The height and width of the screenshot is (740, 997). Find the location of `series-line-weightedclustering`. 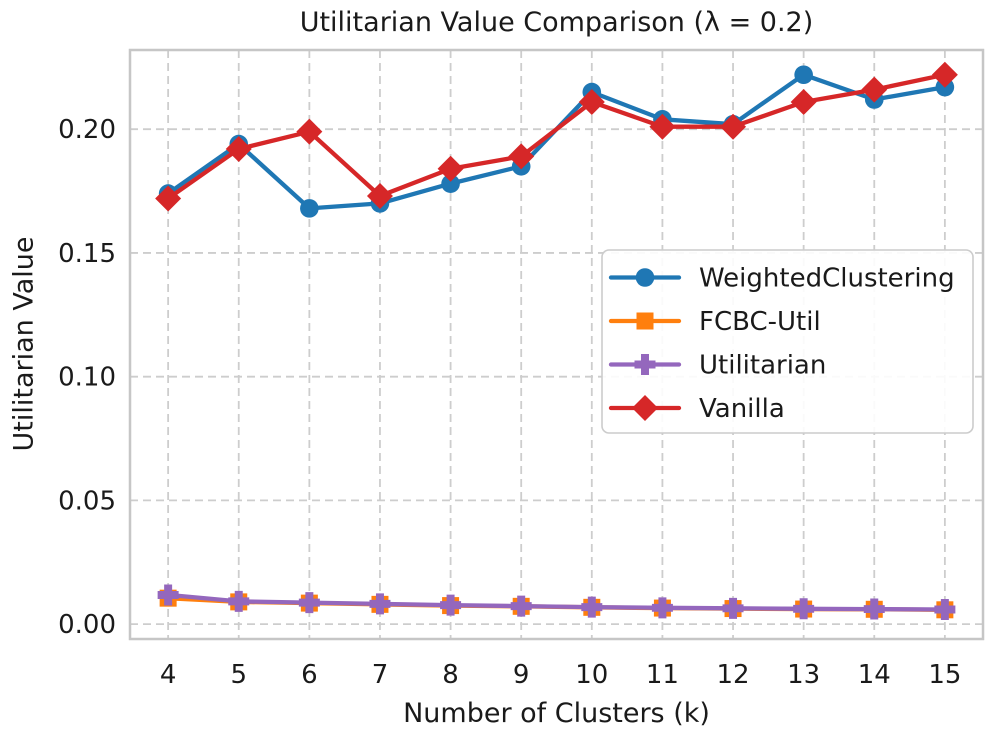

series-line-weightedclustering is located at coordinates (556, 141).